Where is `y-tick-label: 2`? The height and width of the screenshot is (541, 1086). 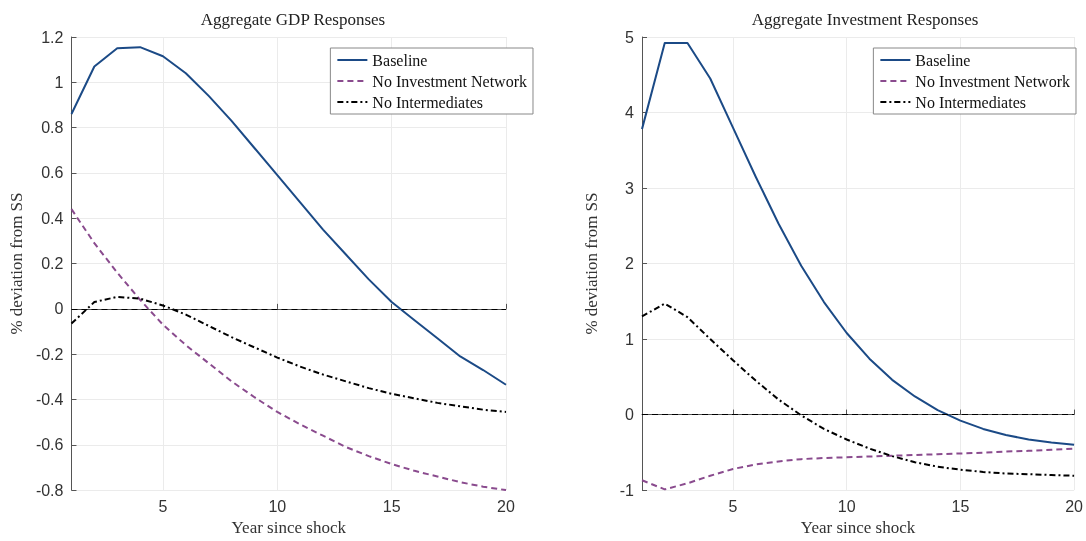 y-tick-label: 2 is located at coordinates (630, 264).